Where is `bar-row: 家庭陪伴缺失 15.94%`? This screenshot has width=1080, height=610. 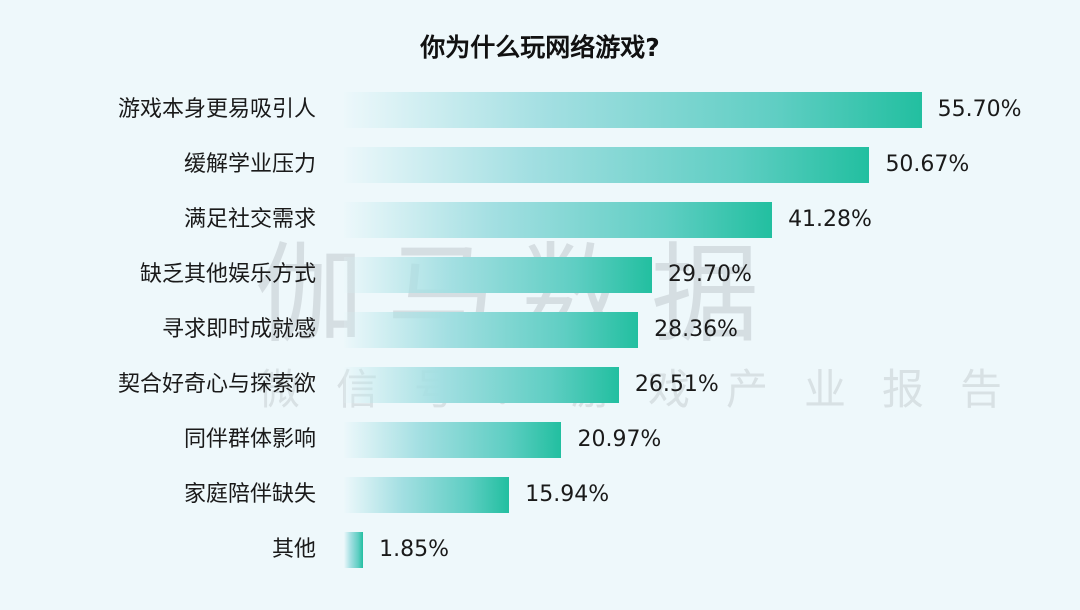
bar-row: 家庭陪伴缺失 15.94% is located at coordinates (540, 495).